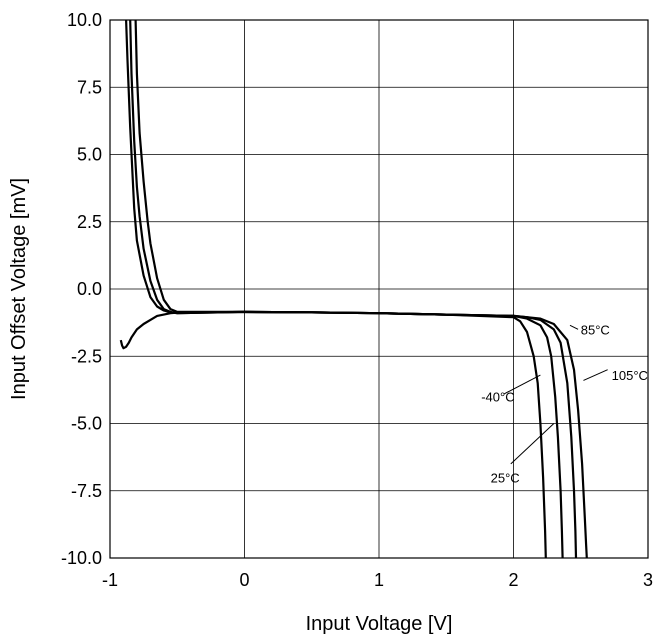 The image size is (654, 638). I want to click on y-tick-label: -2.5, so click(86, 356).